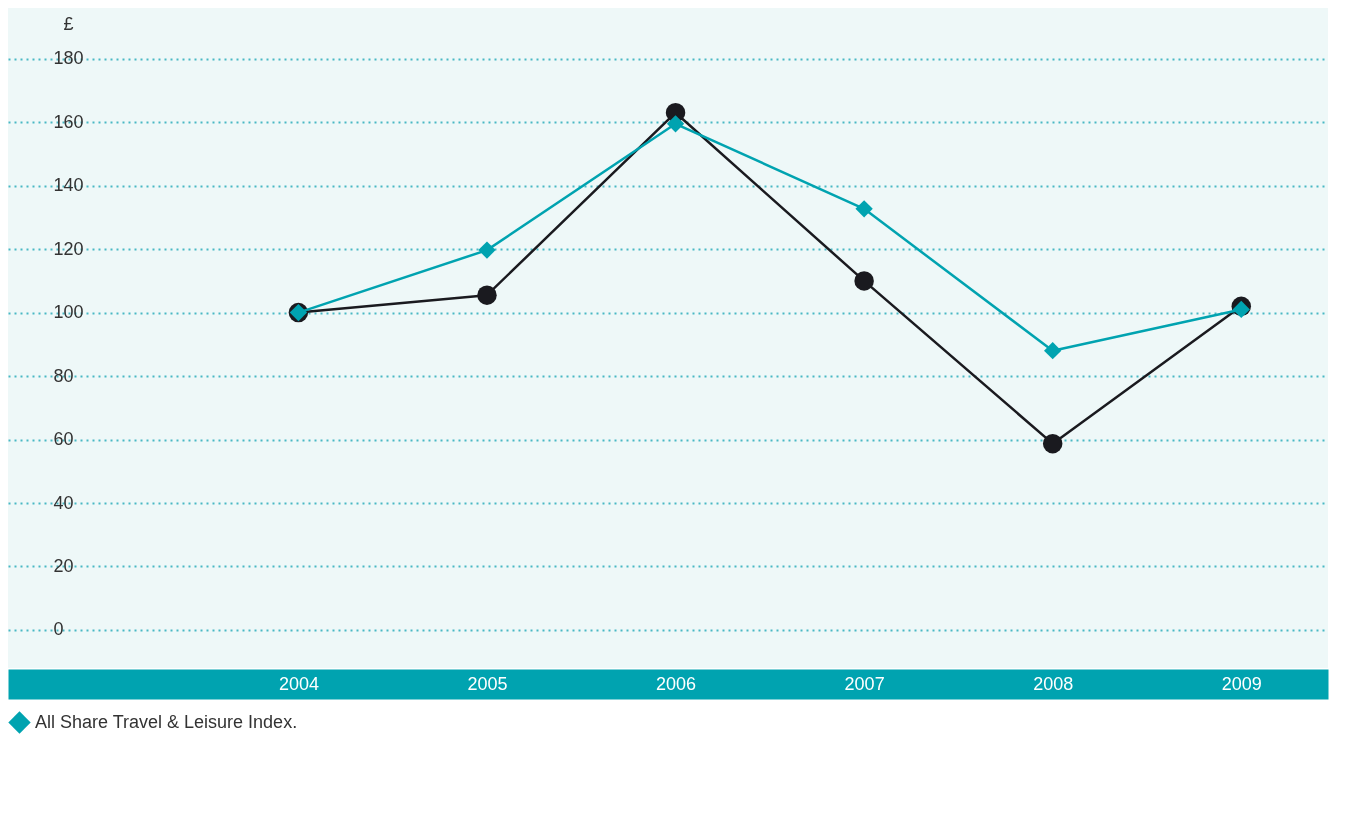 Image resolution: width=1364 pixels, height=817 pixels. Describe the element at coordinates (487, 683) in the screenshot. I see `x-tick-label: 2005` at that location.